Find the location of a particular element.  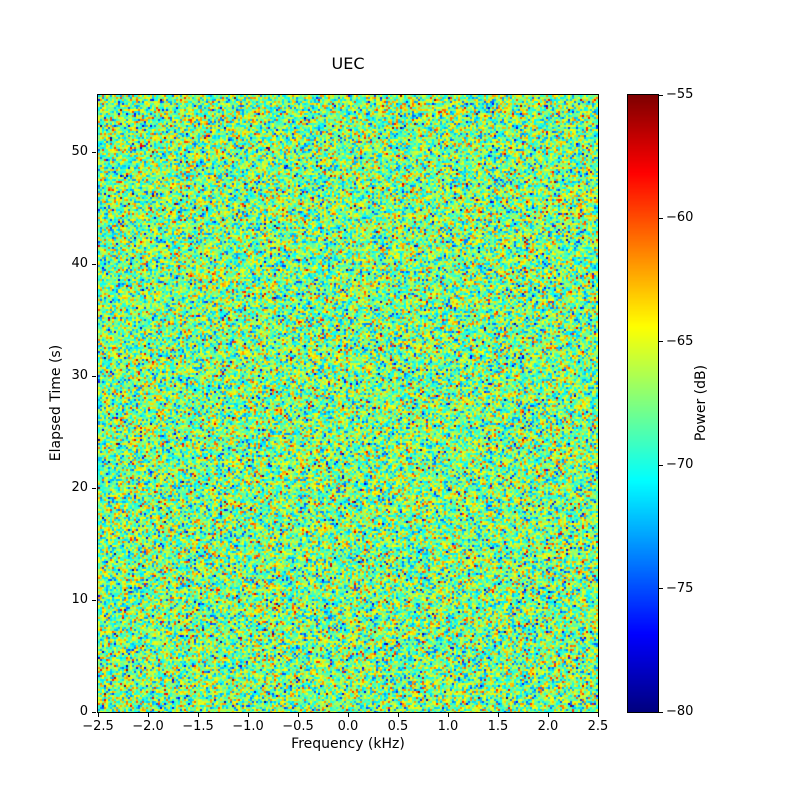

x-tick-label: −1.0 is located at coordinates (248, 726).